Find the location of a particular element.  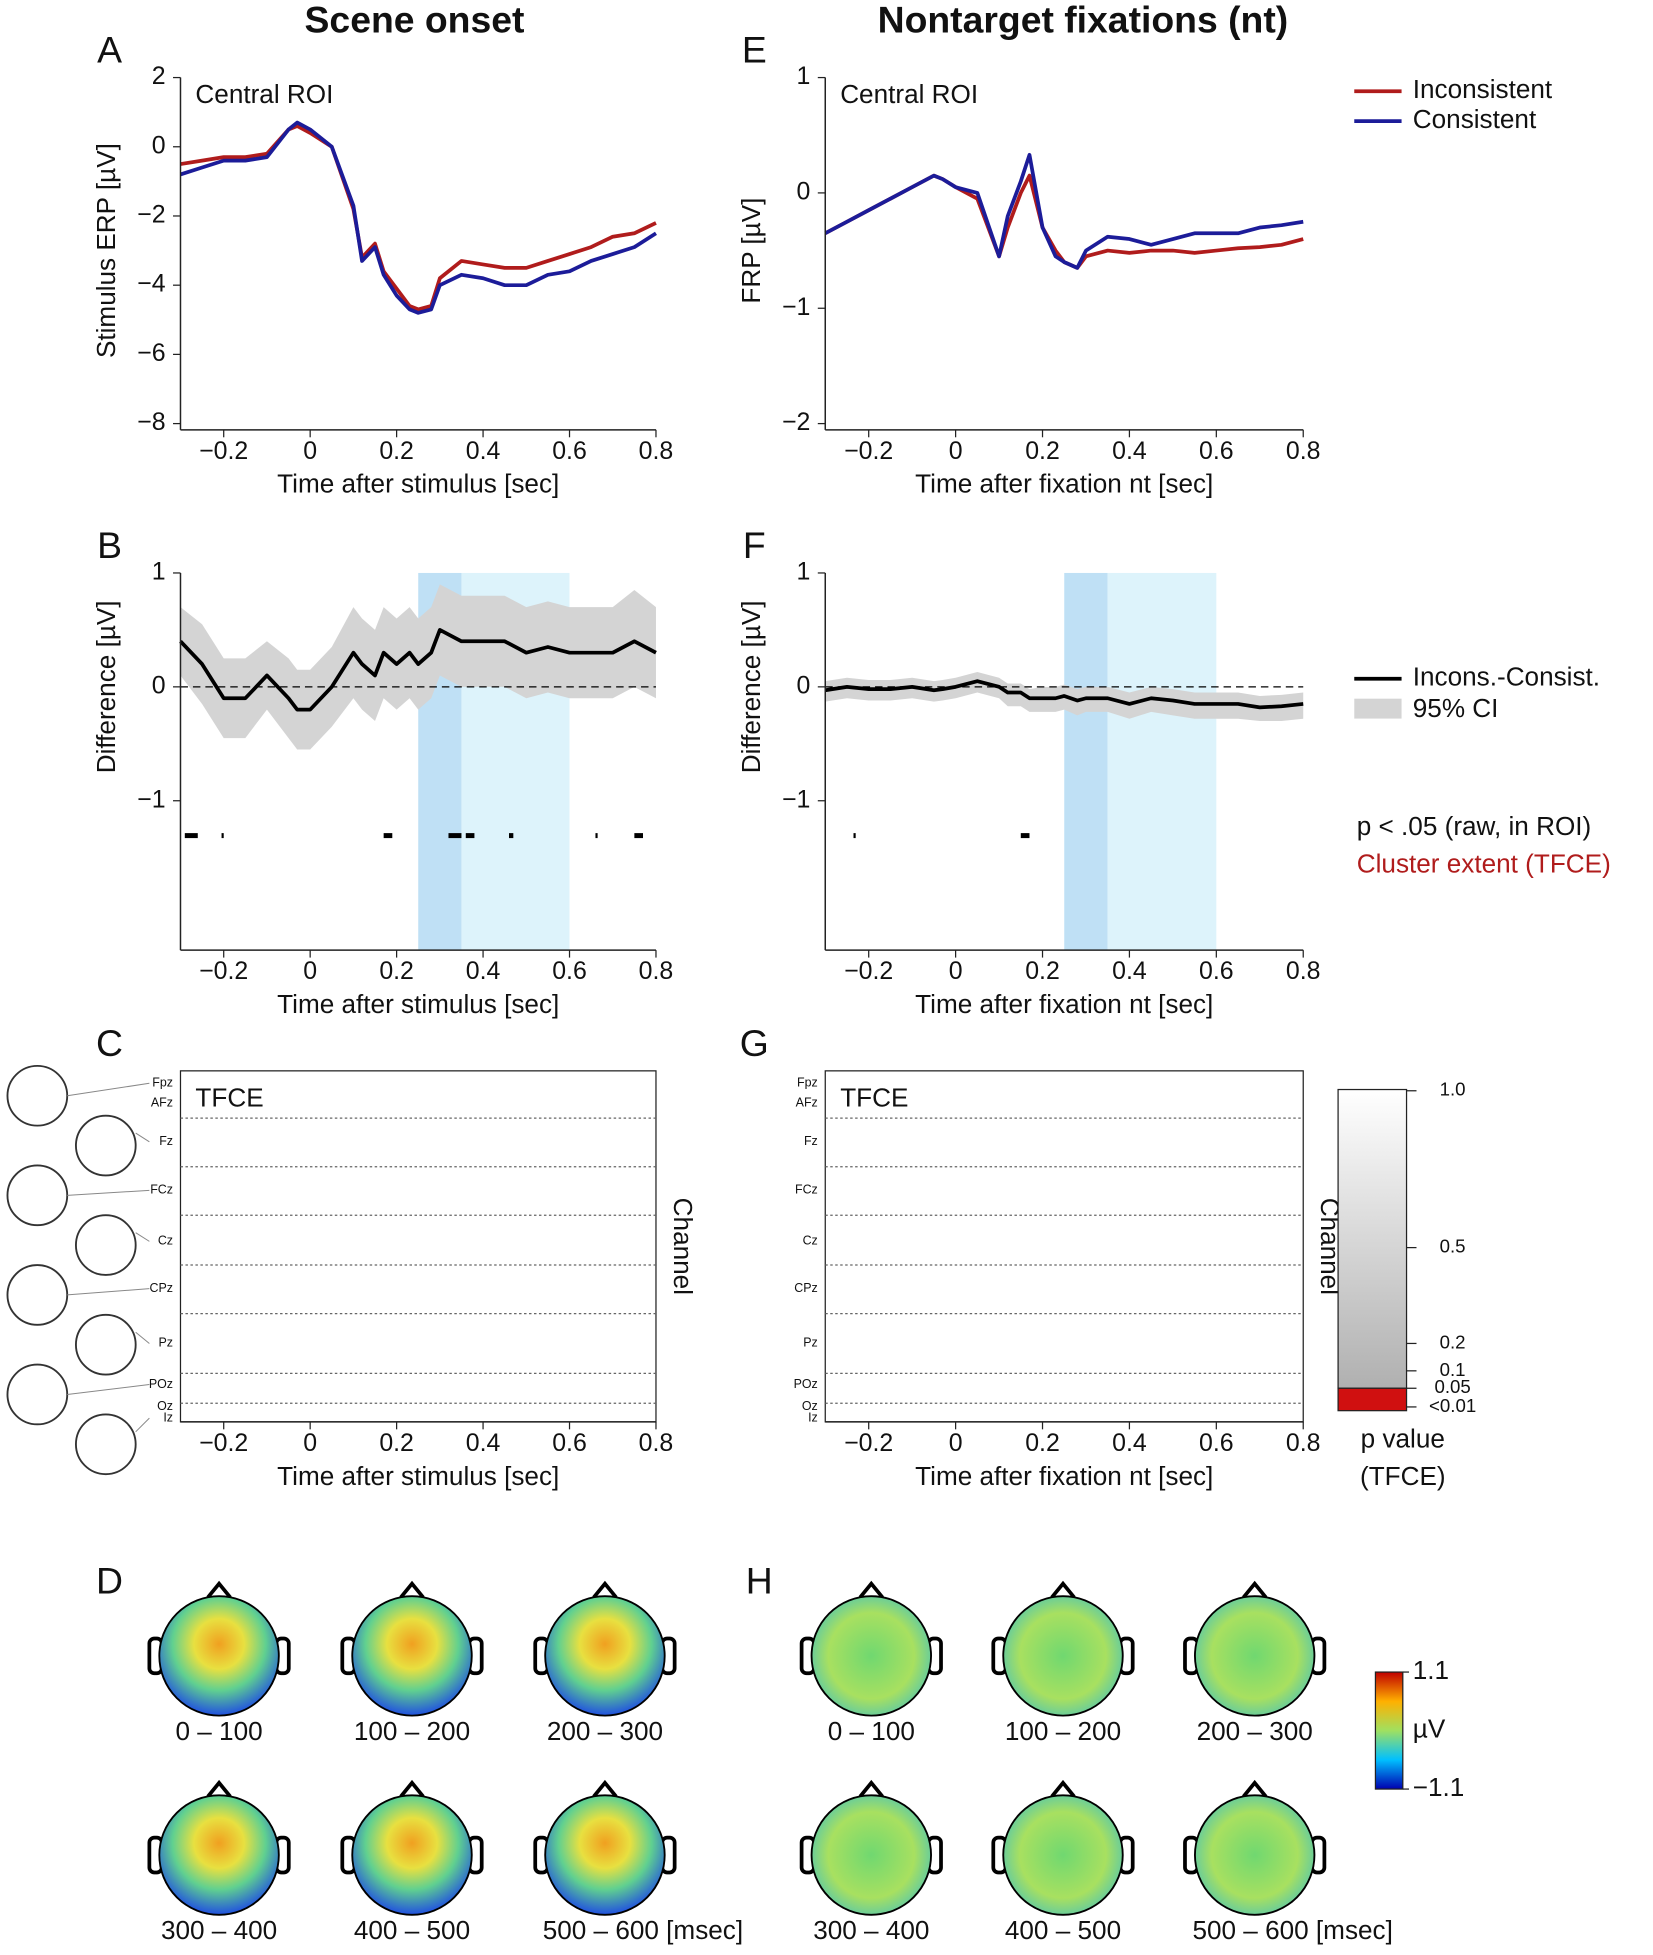

y-axis-label: Stimulus ERP [µV] is located at coordinates (106, 250).